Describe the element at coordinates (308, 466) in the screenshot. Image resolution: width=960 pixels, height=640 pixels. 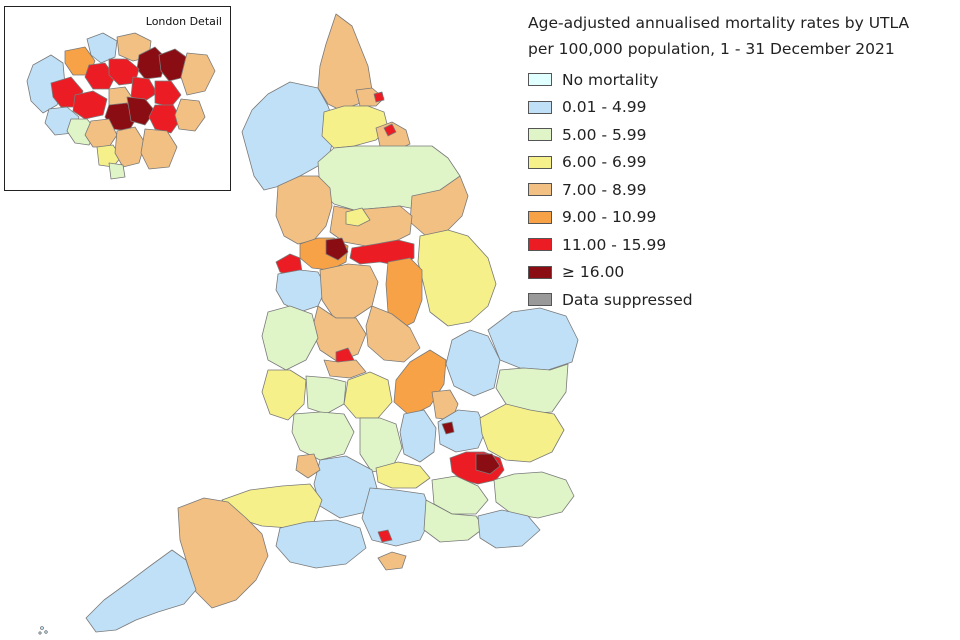
I see `region-bristol` at that location.